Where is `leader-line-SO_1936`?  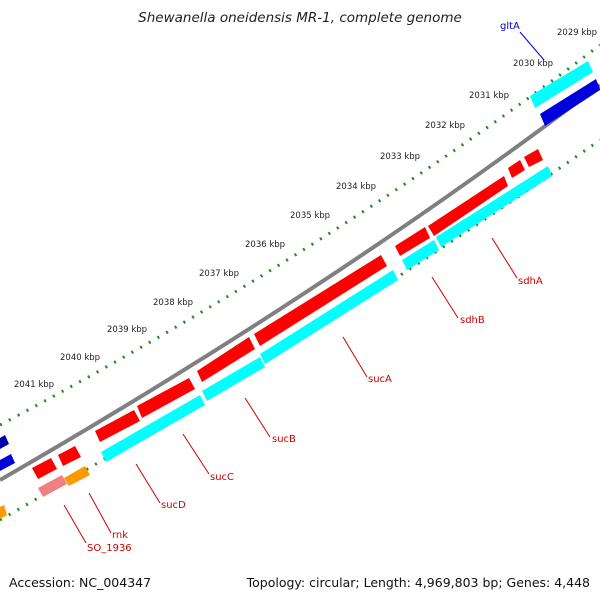 leader-line-SO_1936 is located at coordinates (75, 524).